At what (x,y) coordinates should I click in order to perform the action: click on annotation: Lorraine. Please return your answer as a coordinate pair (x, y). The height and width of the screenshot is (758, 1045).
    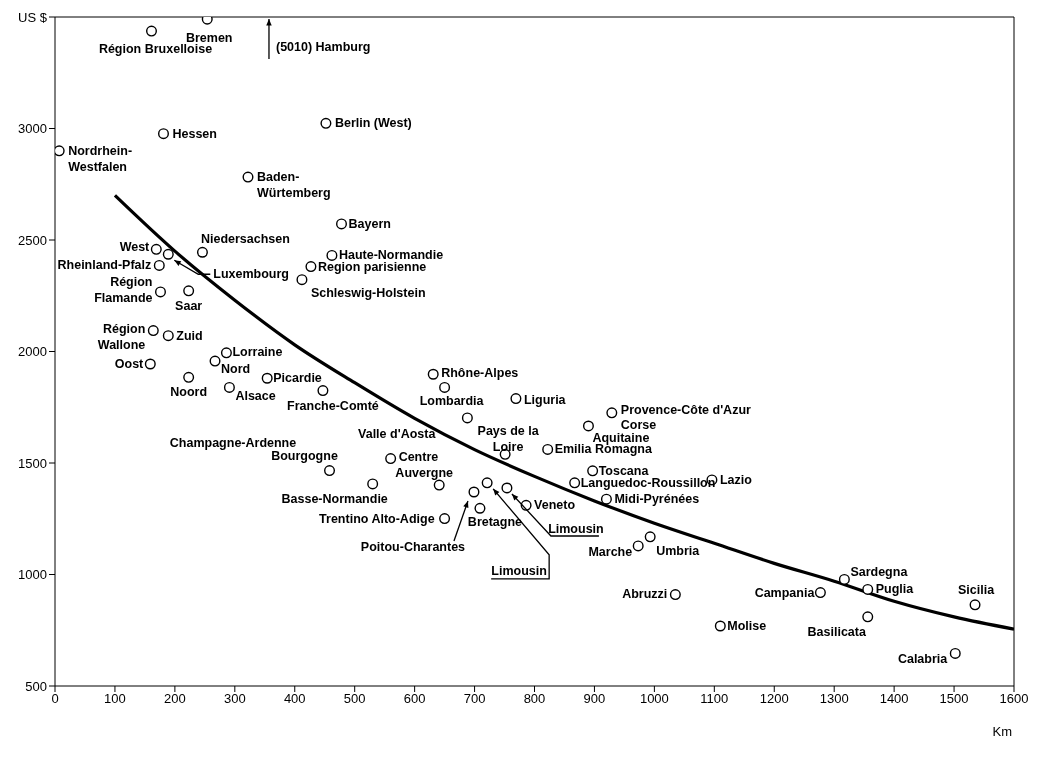
    Looking at the image, I should click on (257, 351).